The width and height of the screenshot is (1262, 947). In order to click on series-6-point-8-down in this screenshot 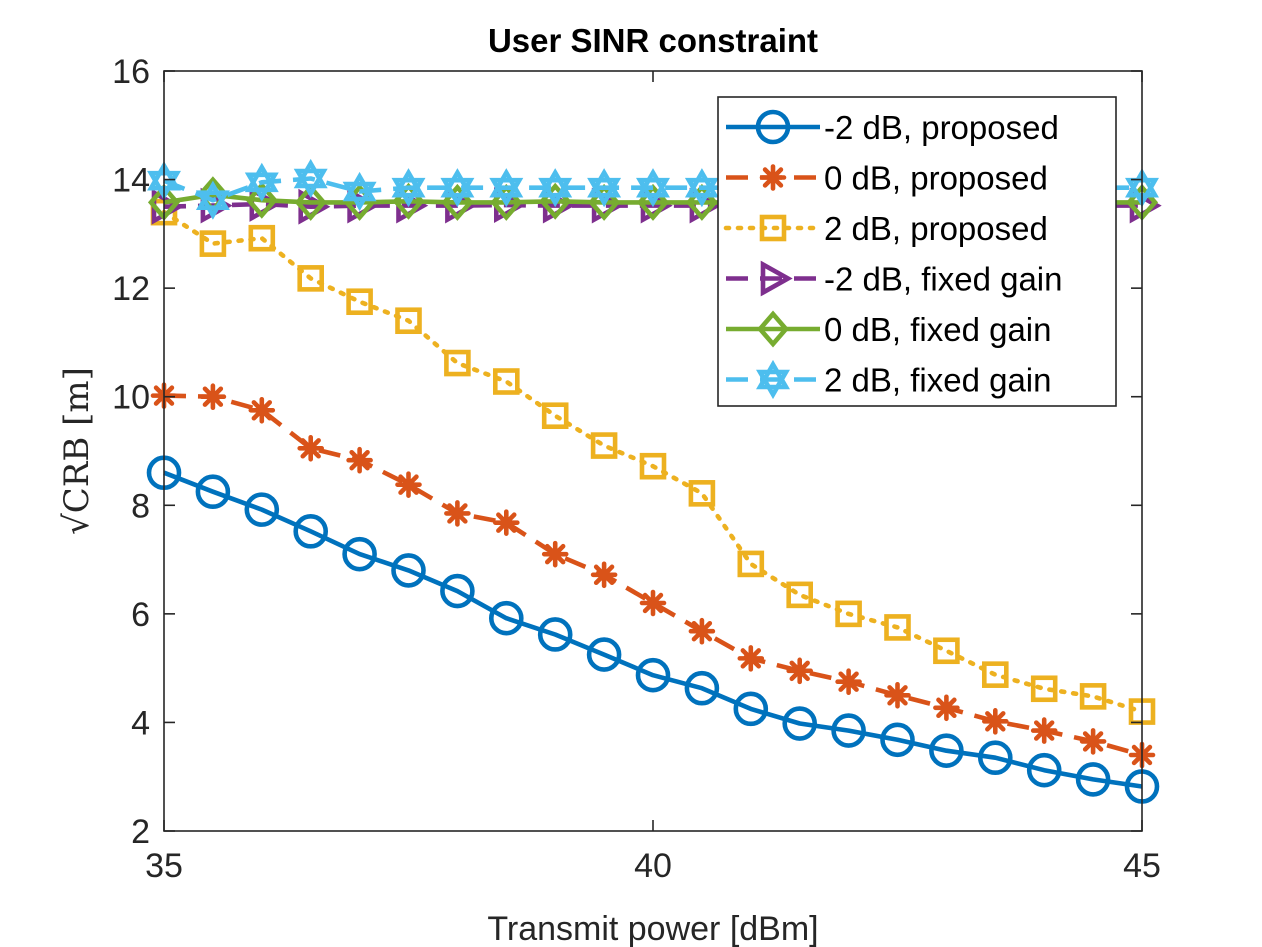, I will do `click(506, 192)`.